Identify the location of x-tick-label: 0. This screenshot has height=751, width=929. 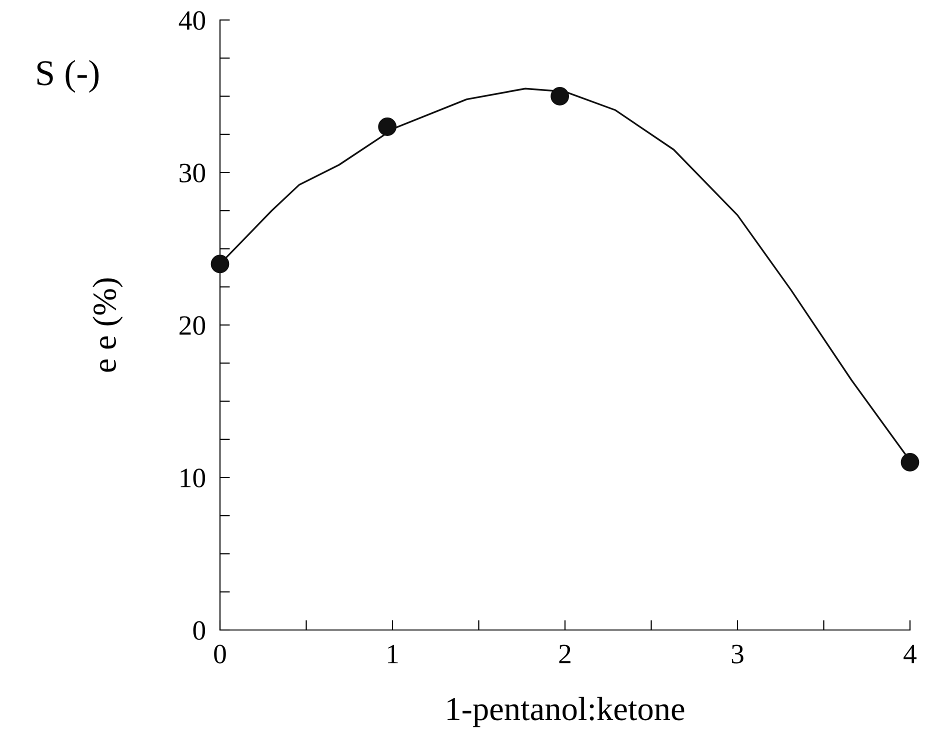
(220, 654).